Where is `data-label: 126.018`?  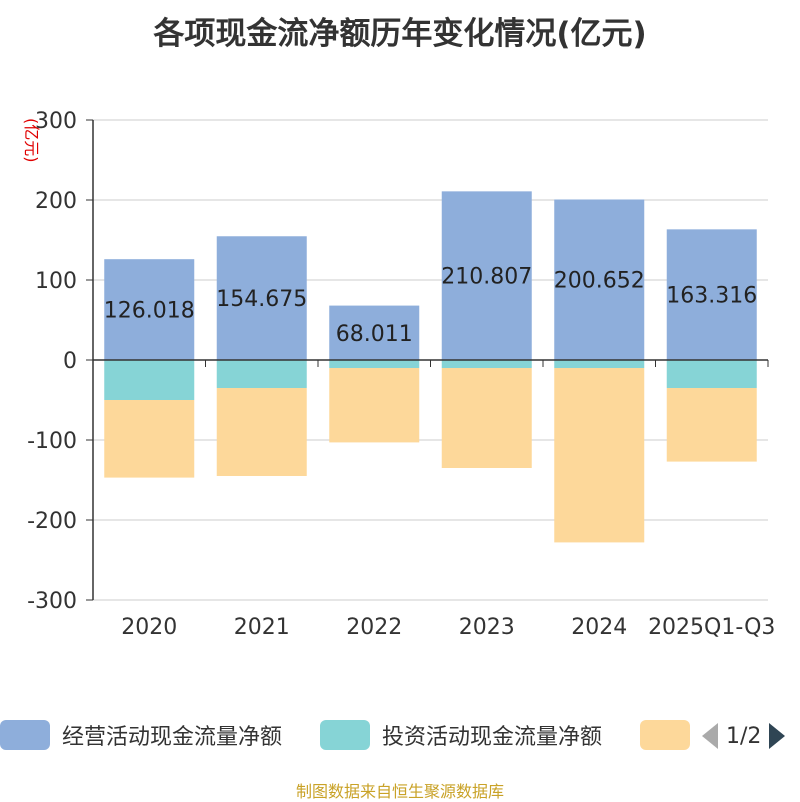 data-label: 126.018 is located at coordinates (149, 311).